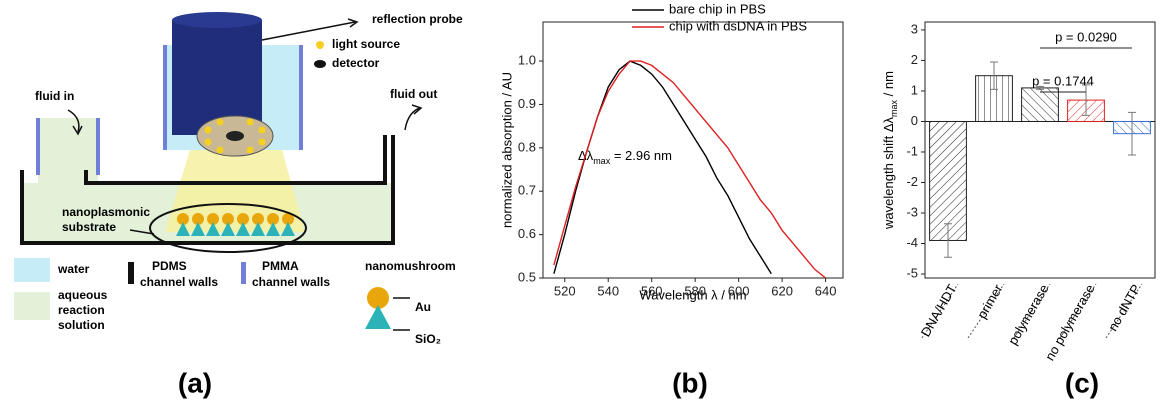  I want to click on label: reflection probe, so click(417, 19).